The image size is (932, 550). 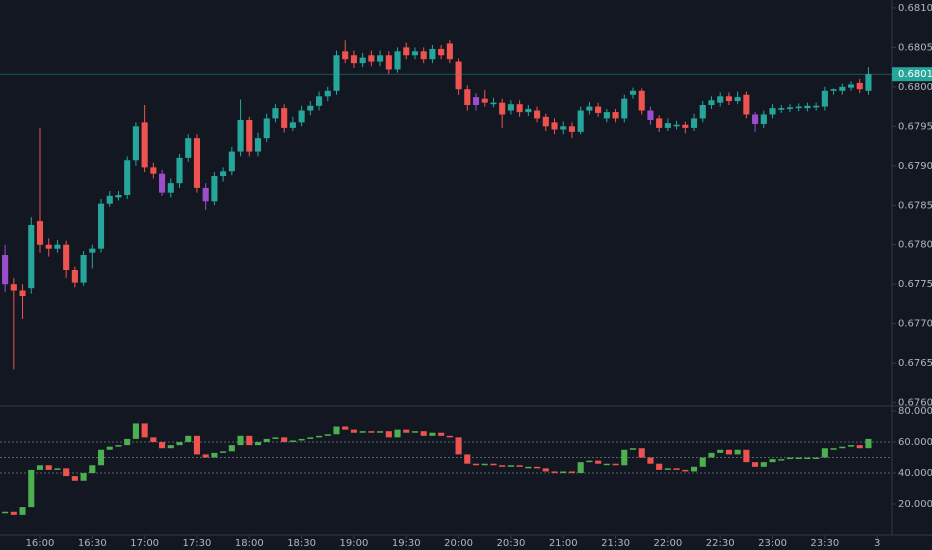 I want to click on x-tick-label: 16:00, so click(x=40, y=543).